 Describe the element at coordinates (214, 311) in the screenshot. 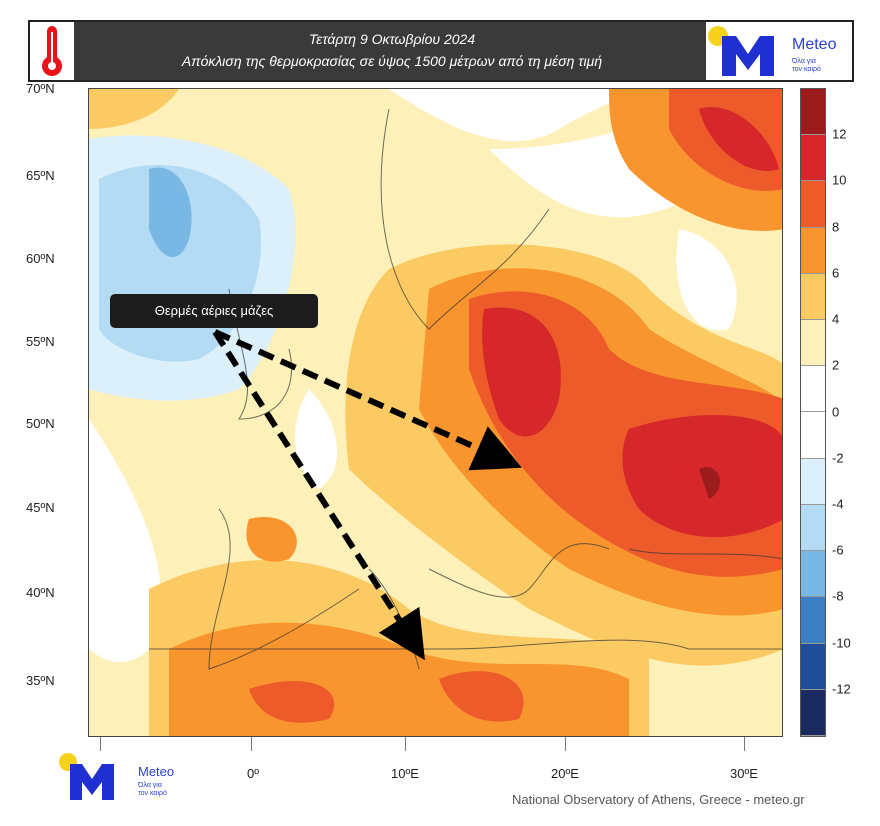

I see `warm-air-masses-label: Θερμές αέριες μάζες` at that location.